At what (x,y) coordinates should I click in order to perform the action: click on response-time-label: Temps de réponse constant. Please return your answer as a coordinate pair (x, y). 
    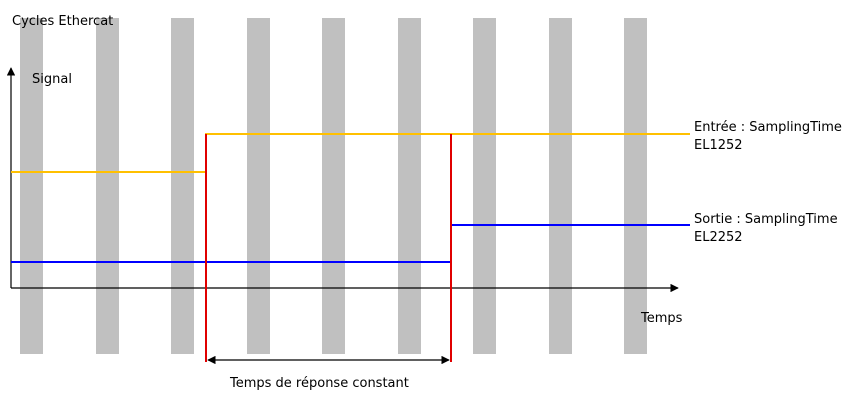
    Looking at the image, I should click on (319, 383).